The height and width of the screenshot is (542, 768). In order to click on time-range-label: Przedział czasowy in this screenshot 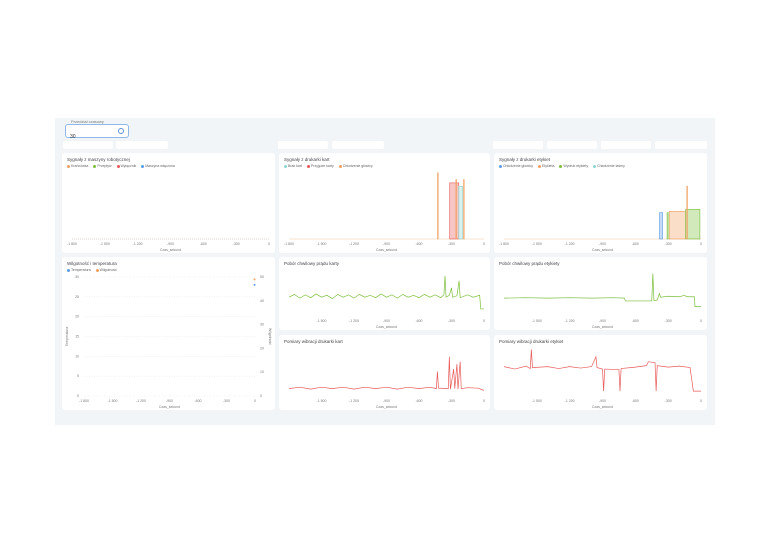, I will do `click(87, 121)`.